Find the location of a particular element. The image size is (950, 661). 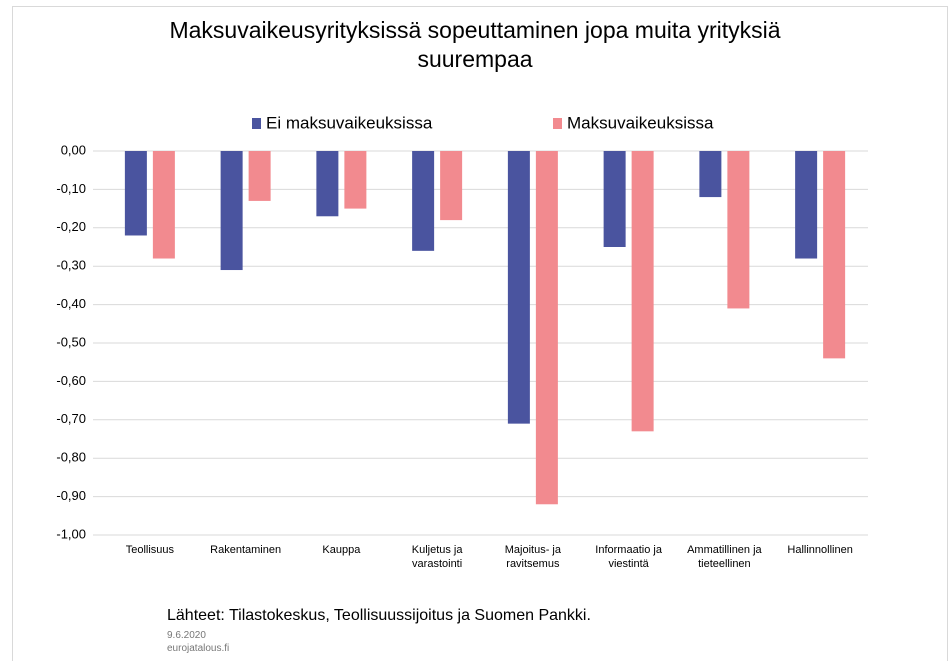

x-tick-label: Kauppa is located at coordinates (341, 550).